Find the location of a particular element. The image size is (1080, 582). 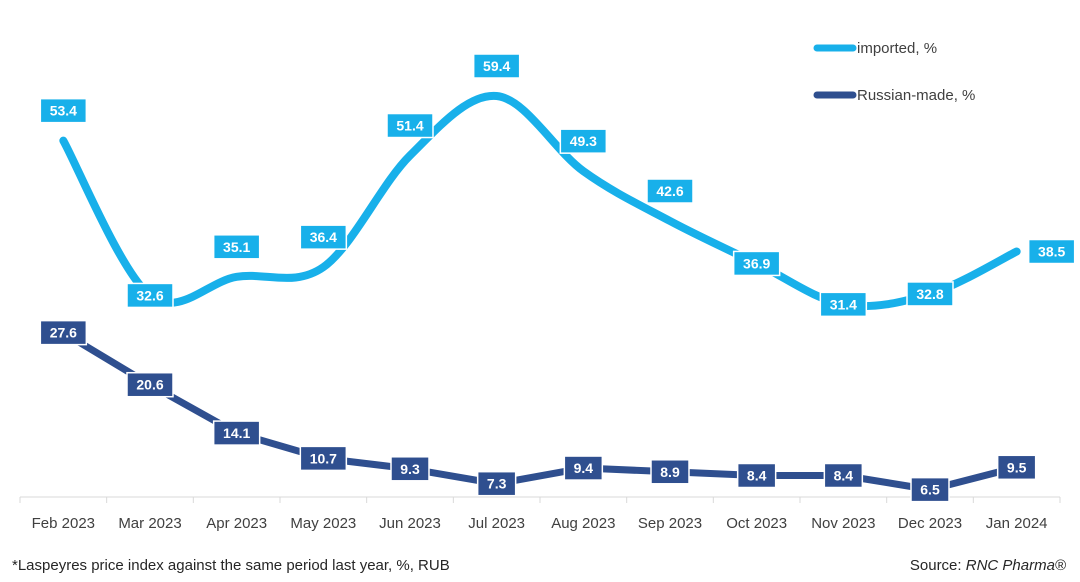

data-label: 59.4 is located at coordinates (496, 66).